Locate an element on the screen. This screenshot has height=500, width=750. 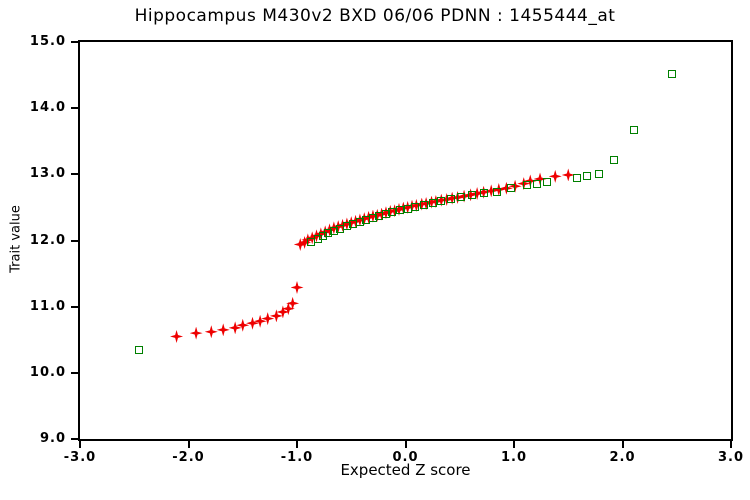
x-tick-label: -2.0 is located at coordinates (188, 457).